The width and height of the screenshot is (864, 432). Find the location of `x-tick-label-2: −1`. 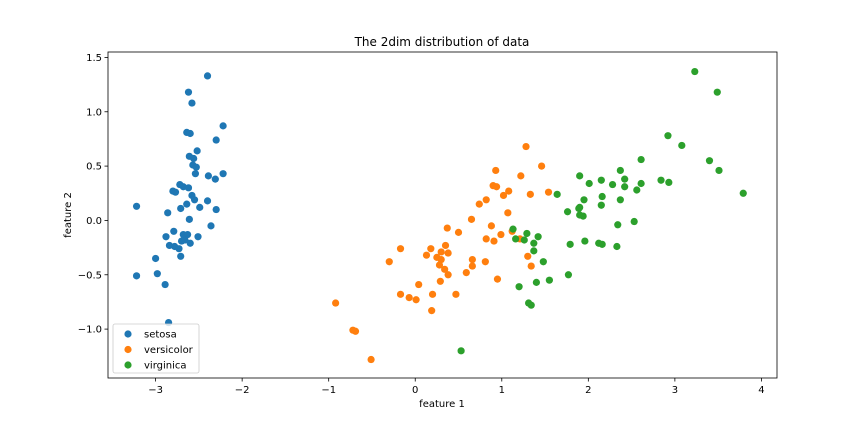

x-tick-label-2: −1 is located at coordinates (328, 390).